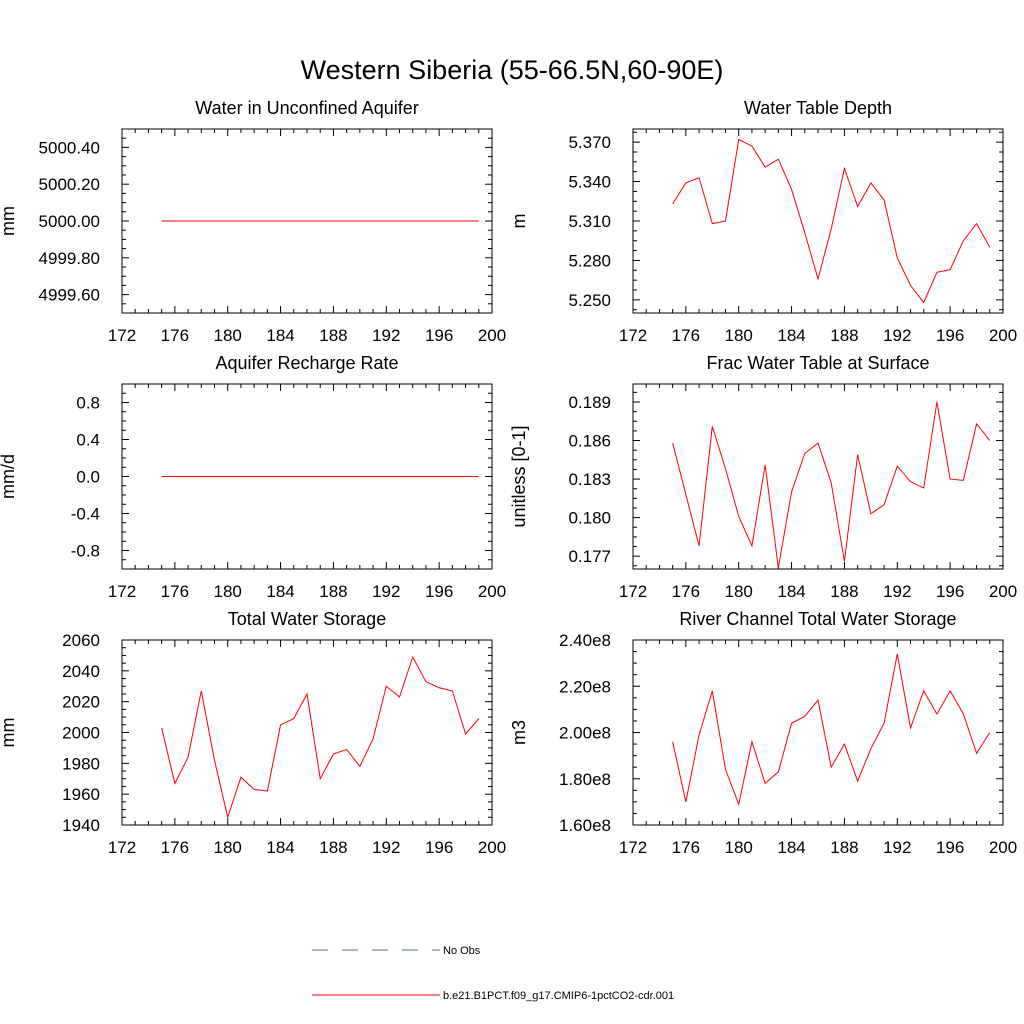  What do you see at coordinates (81, 825) in the screenshot?
I see `y-tick-label: 1940` at bounding box center [81, 825].